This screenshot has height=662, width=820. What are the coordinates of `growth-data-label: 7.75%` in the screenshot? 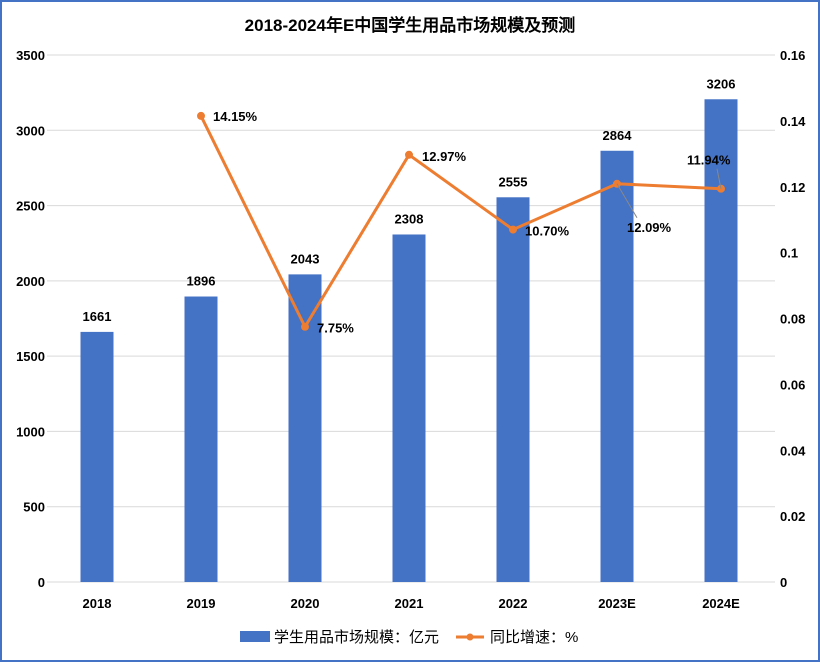 It's located at (335, 328).